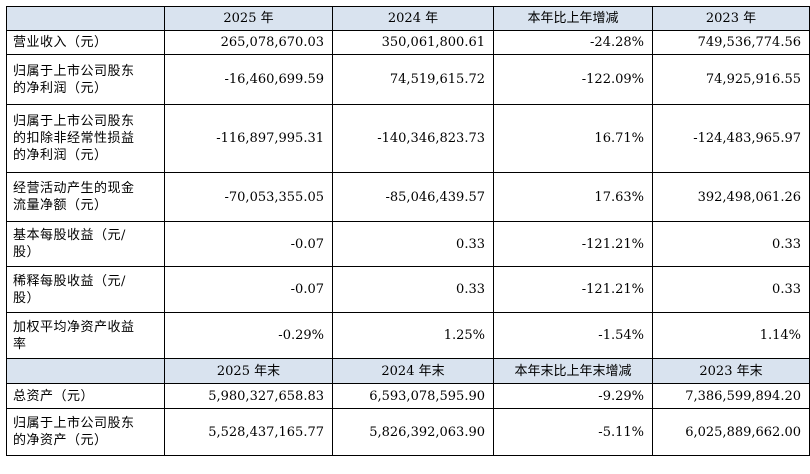  I want to click on value-cell: -5.11%, so click(573, 432).